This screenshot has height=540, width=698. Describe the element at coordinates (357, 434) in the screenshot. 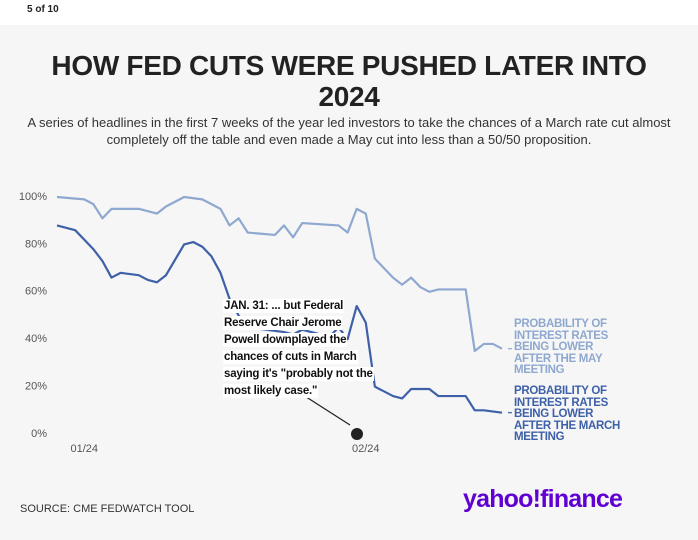

I see `annotation-marker` at that location.